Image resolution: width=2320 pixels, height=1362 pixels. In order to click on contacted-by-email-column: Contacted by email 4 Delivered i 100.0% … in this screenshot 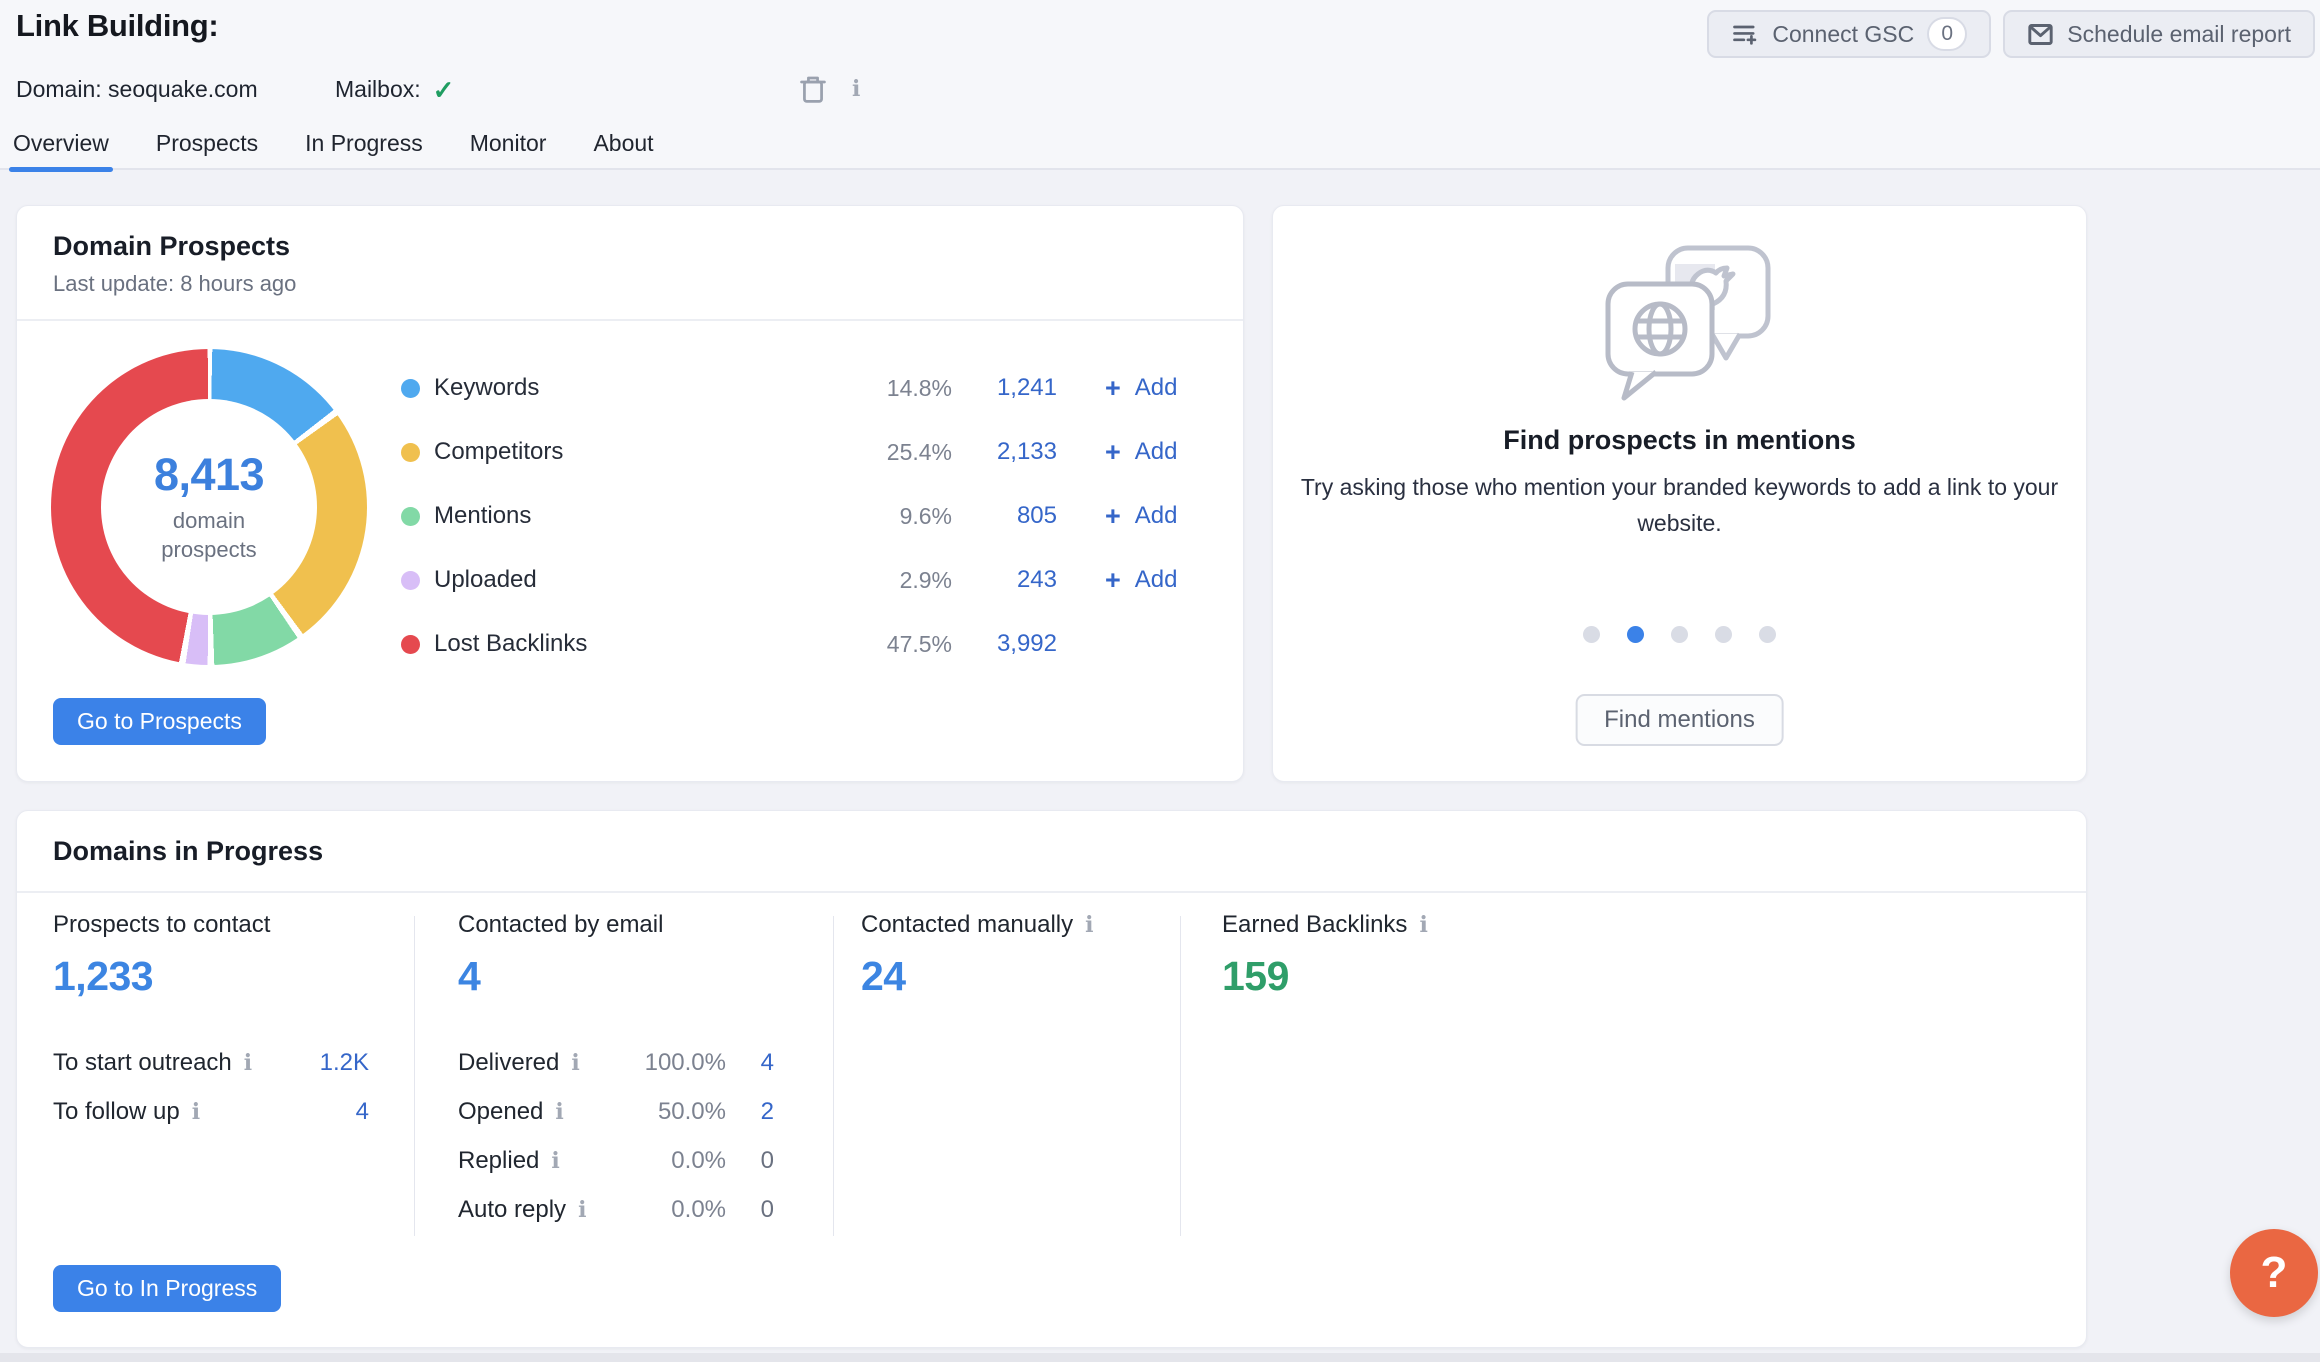, I will do `click(623, 1072)`.